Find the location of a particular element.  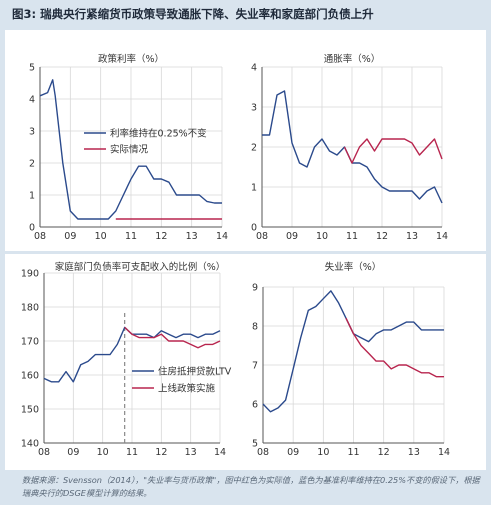

y-tick-label: 190 is located at coordinates (30, 274).